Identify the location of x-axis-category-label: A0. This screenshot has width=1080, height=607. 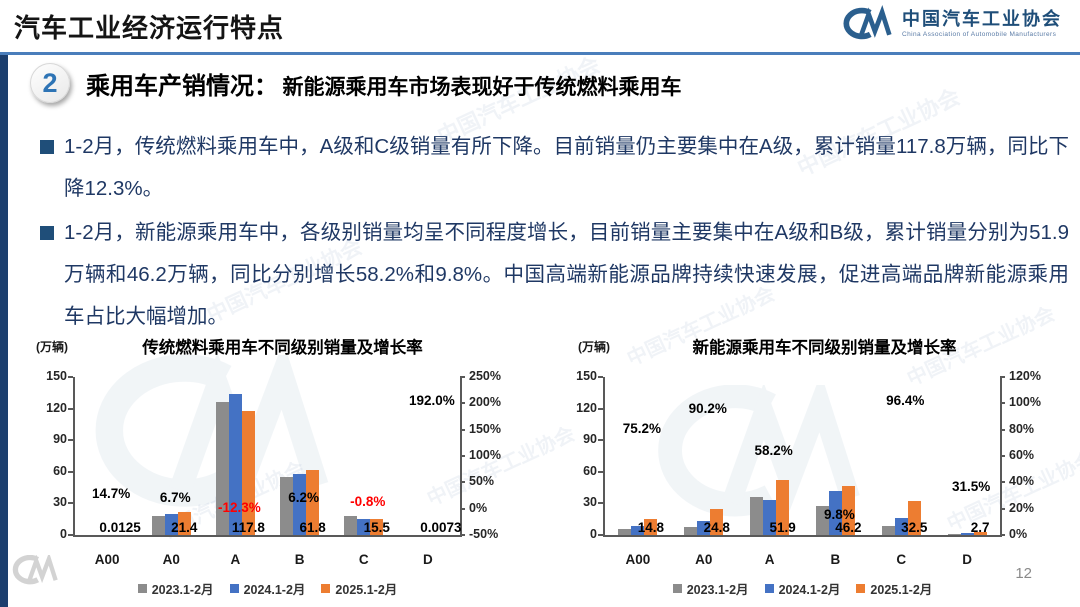
(704, 559).